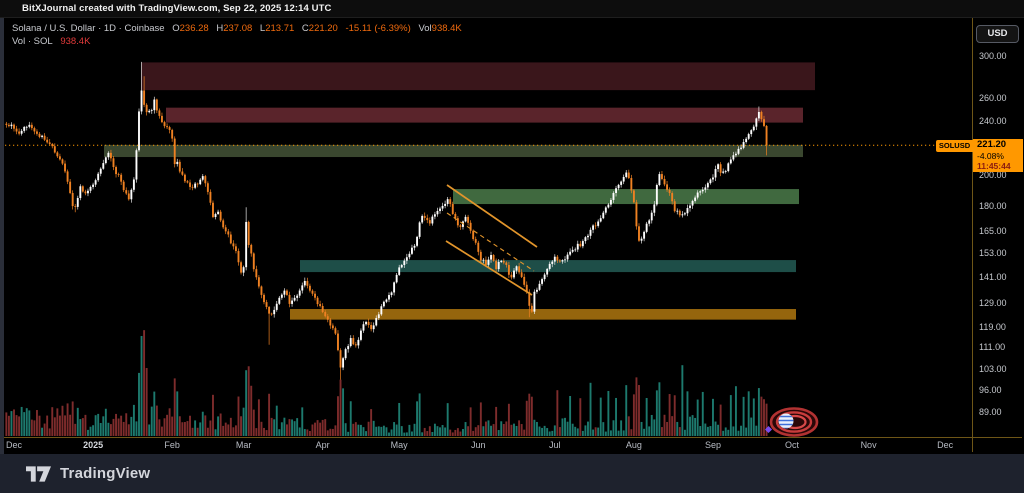 This screenshot has height=493, width=1024. Describe the element at coordinates (425, 28) in the screenshot. I see `volume-label: Vol` at that location.